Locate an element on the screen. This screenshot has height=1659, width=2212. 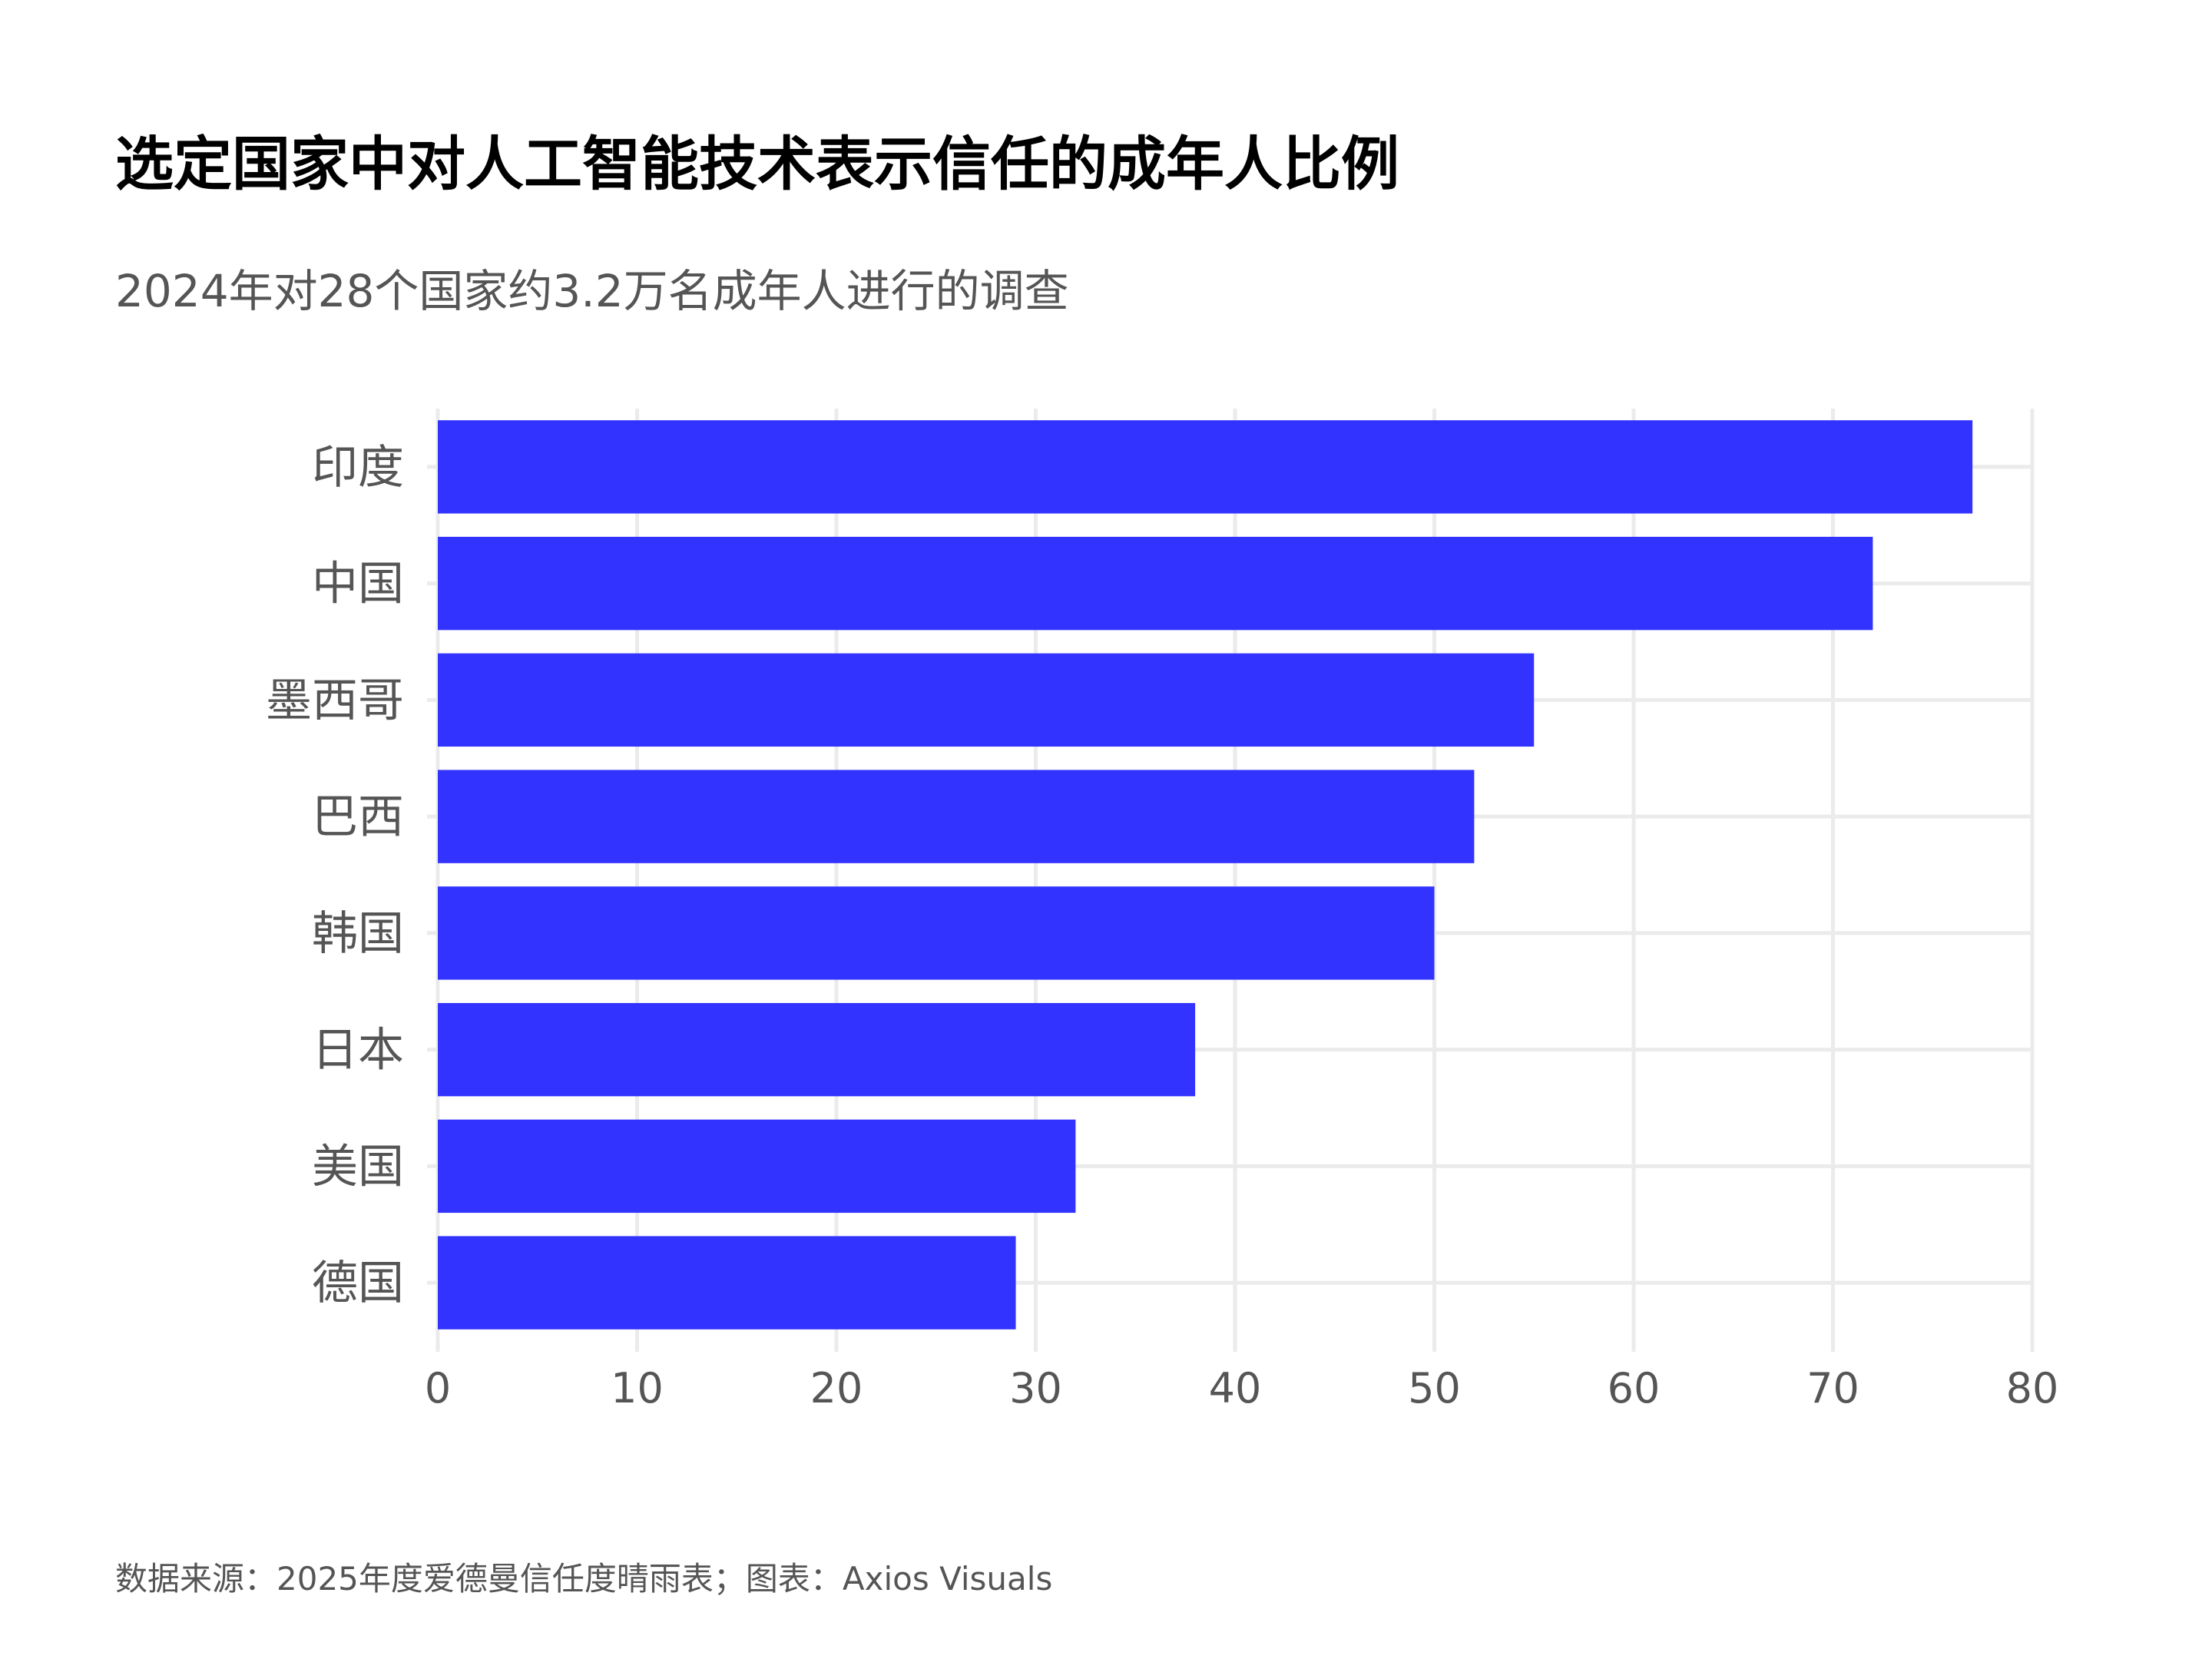
x-axis-ticks: 0 10 20 30 40 50 60 70 80 is located at coordinates (1242, 1388).